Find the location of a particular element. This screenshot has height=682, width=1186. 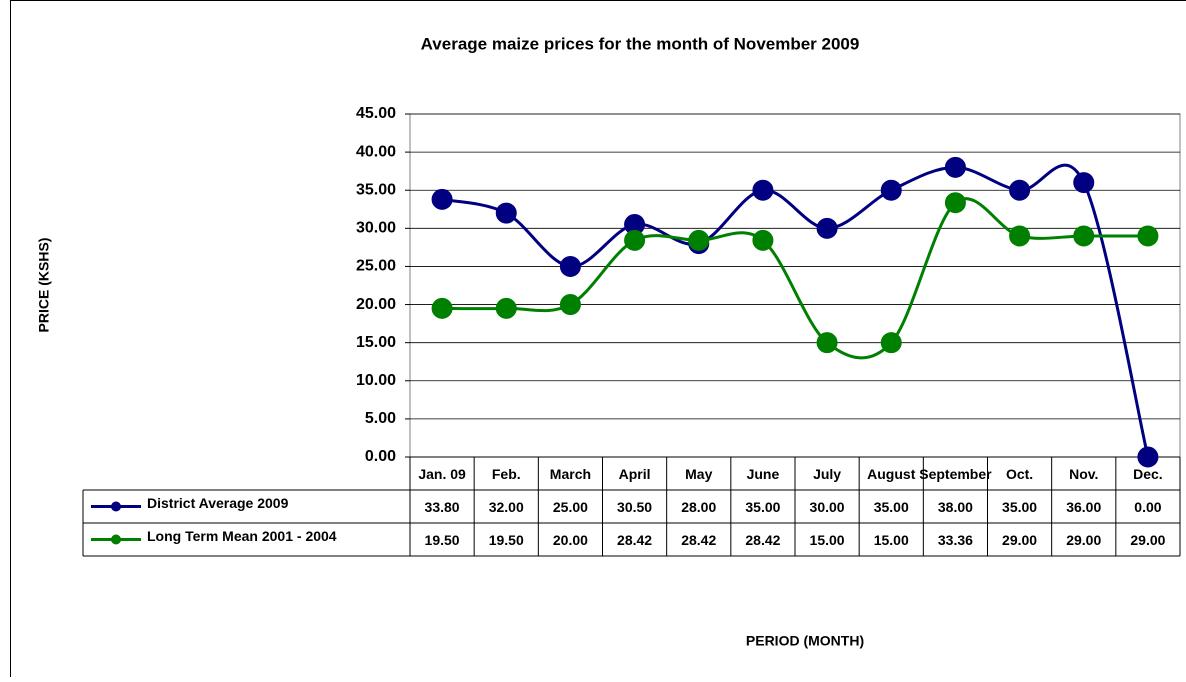

y-tick-label: 25.00 is located at coordinates (376, 266).